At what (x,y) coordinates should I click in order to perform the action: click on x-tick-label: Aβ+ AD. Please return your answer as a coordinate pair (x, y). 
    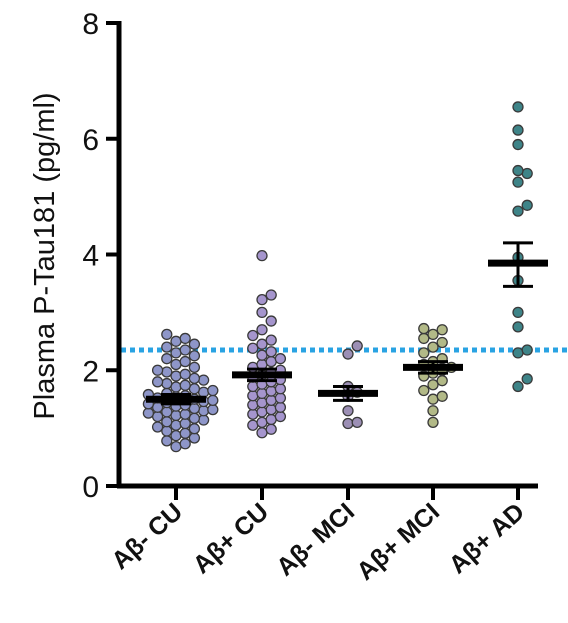
    Looking at the image, I should click on (487, 539).